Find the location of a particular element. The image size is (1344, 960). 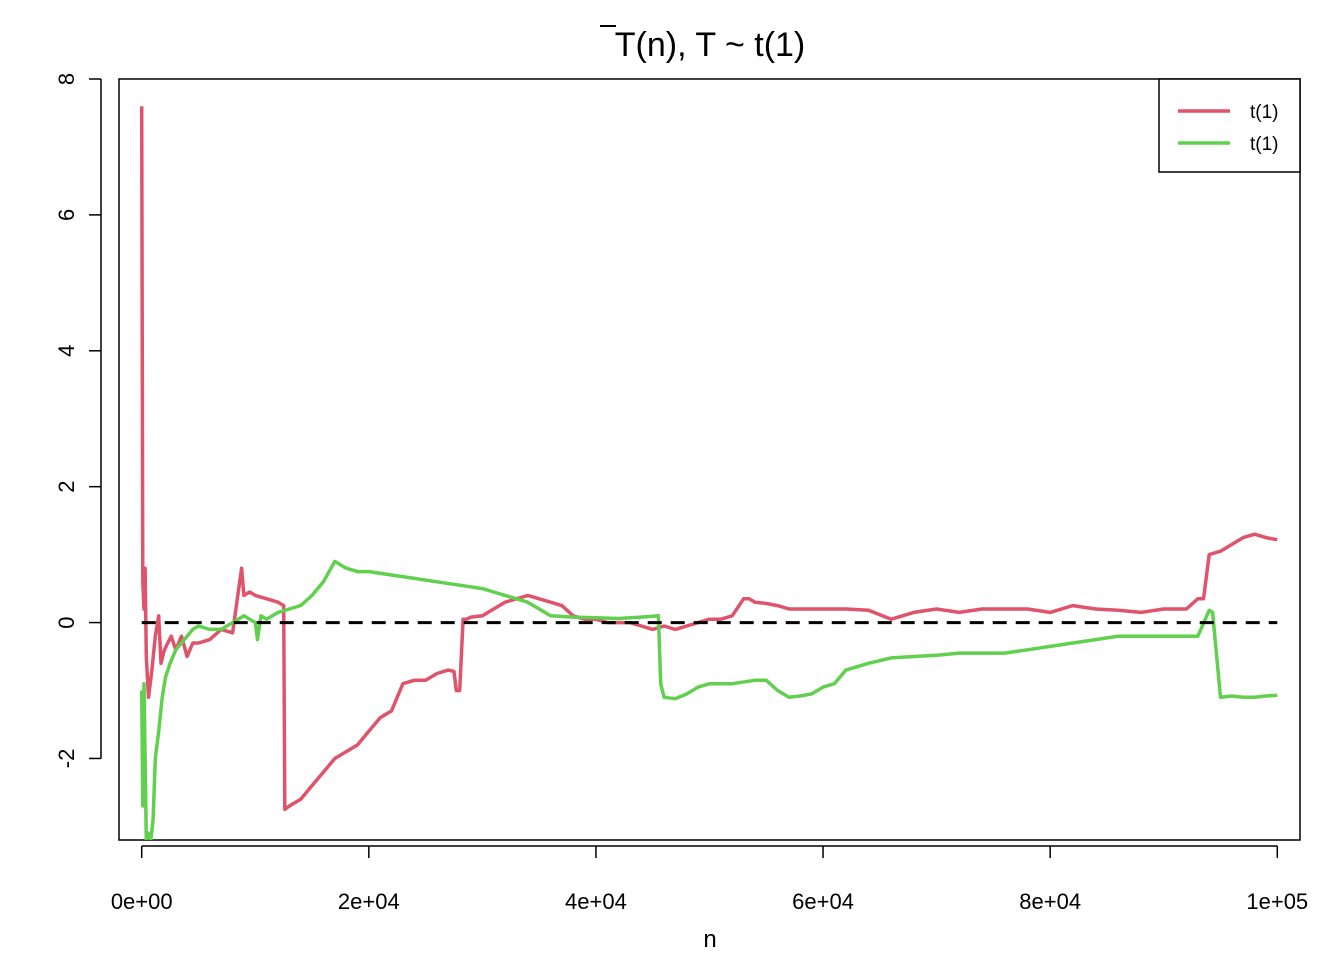

y-tick-label: 2 is located at coordinates (66, 487).